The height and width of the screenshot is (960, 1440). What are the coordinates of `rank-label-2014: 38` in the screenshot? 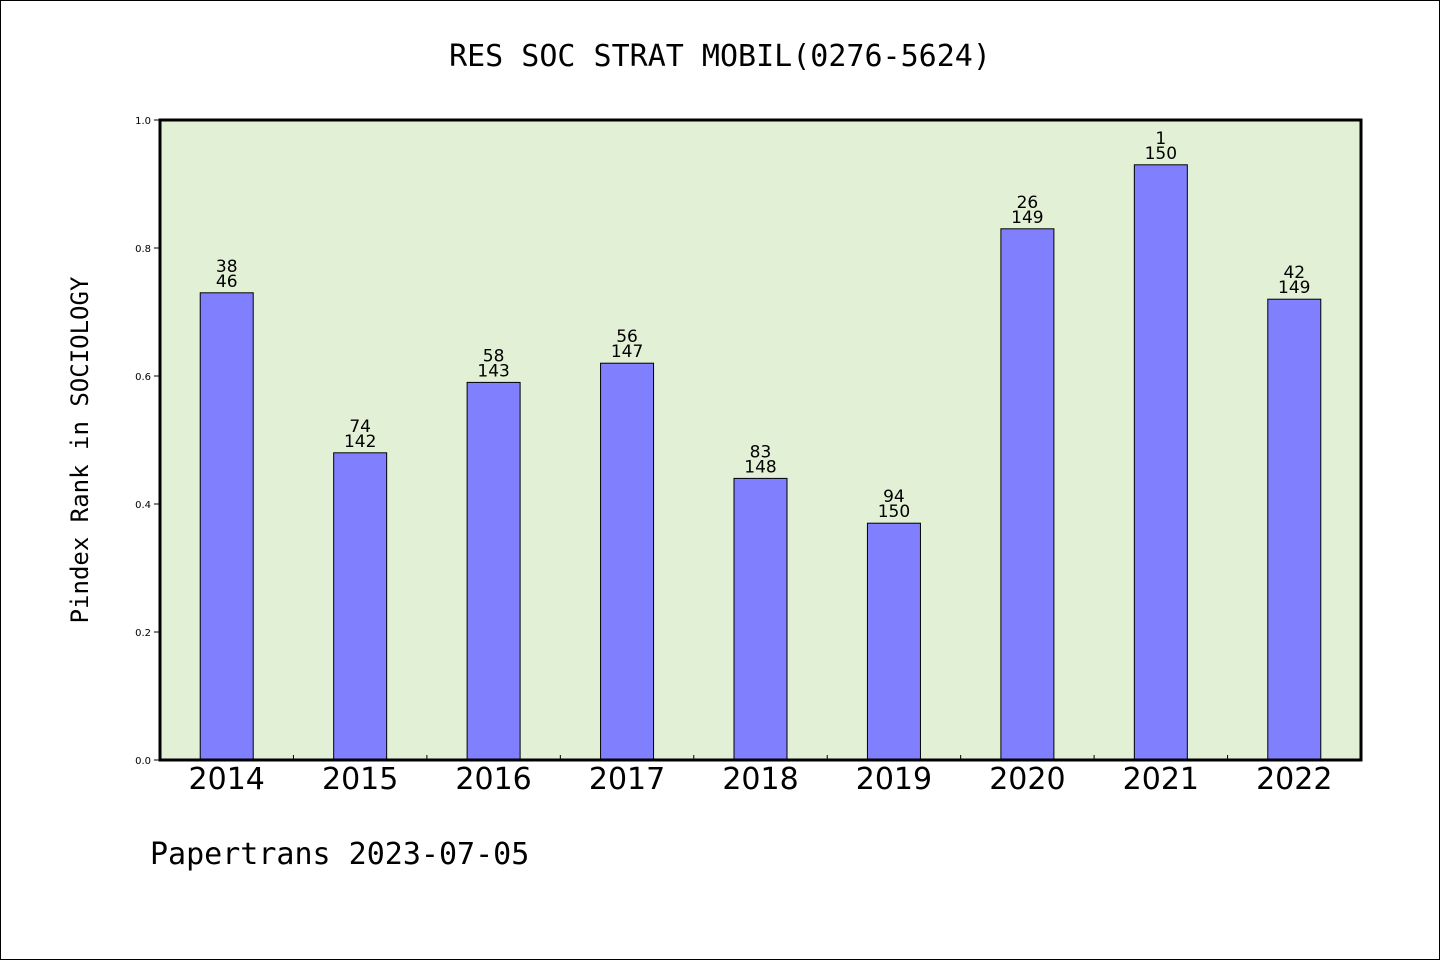 It's located at (227, 267).